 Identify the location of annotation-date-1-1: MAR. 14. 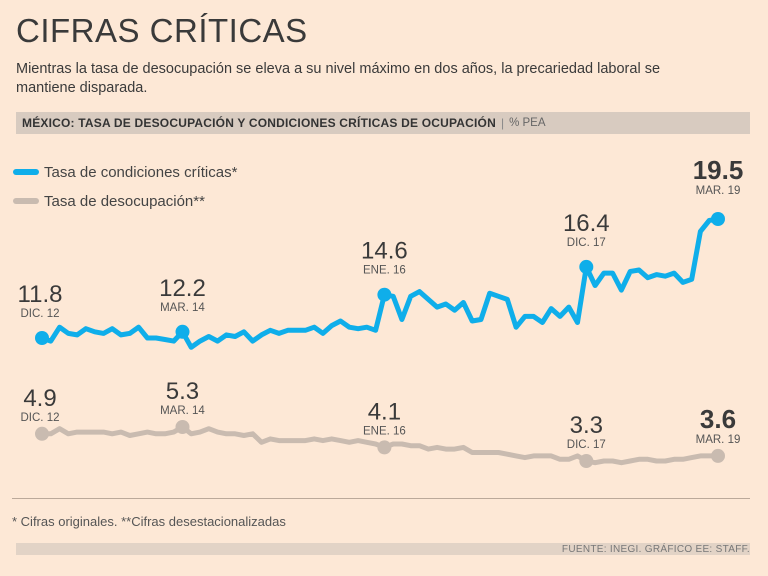
(182, 411).